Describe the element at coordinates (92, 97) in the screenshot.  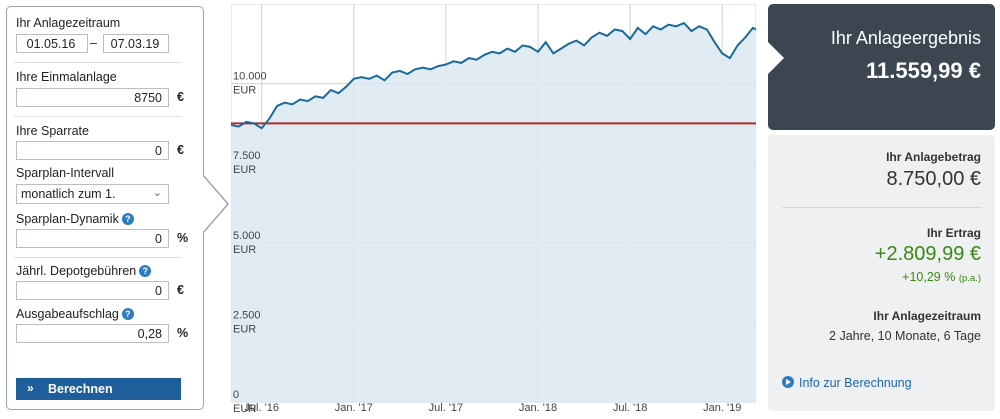
I see `lump-sum-input: 8750` at that location.